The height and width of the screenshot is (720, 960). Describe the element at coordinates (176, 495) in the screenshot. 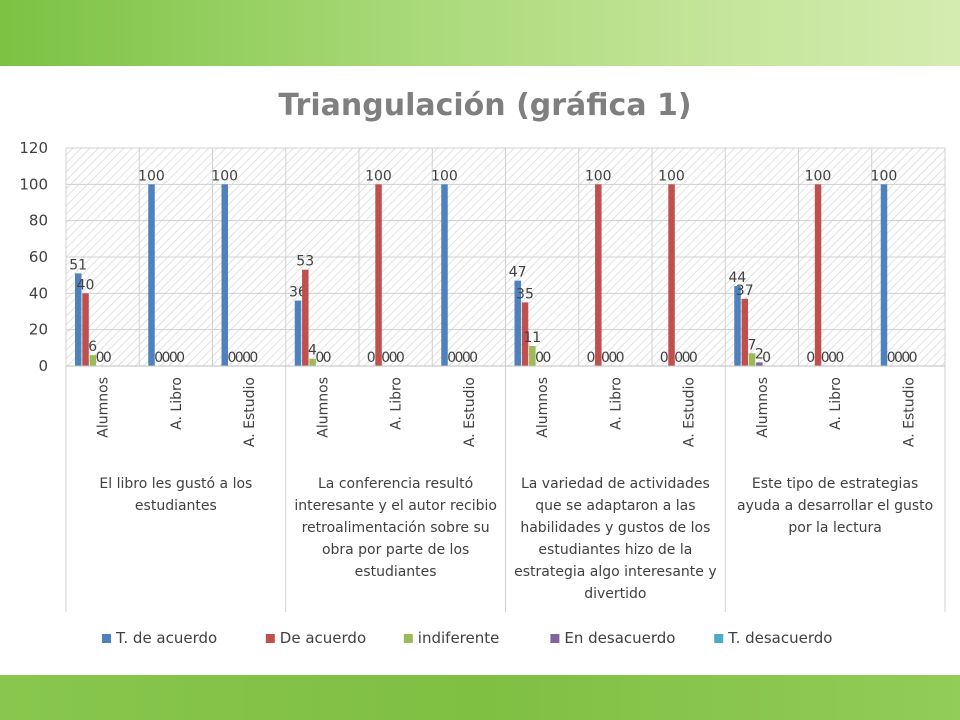

I see `group-label: El libro les gustó a los estudiantes` at that location.